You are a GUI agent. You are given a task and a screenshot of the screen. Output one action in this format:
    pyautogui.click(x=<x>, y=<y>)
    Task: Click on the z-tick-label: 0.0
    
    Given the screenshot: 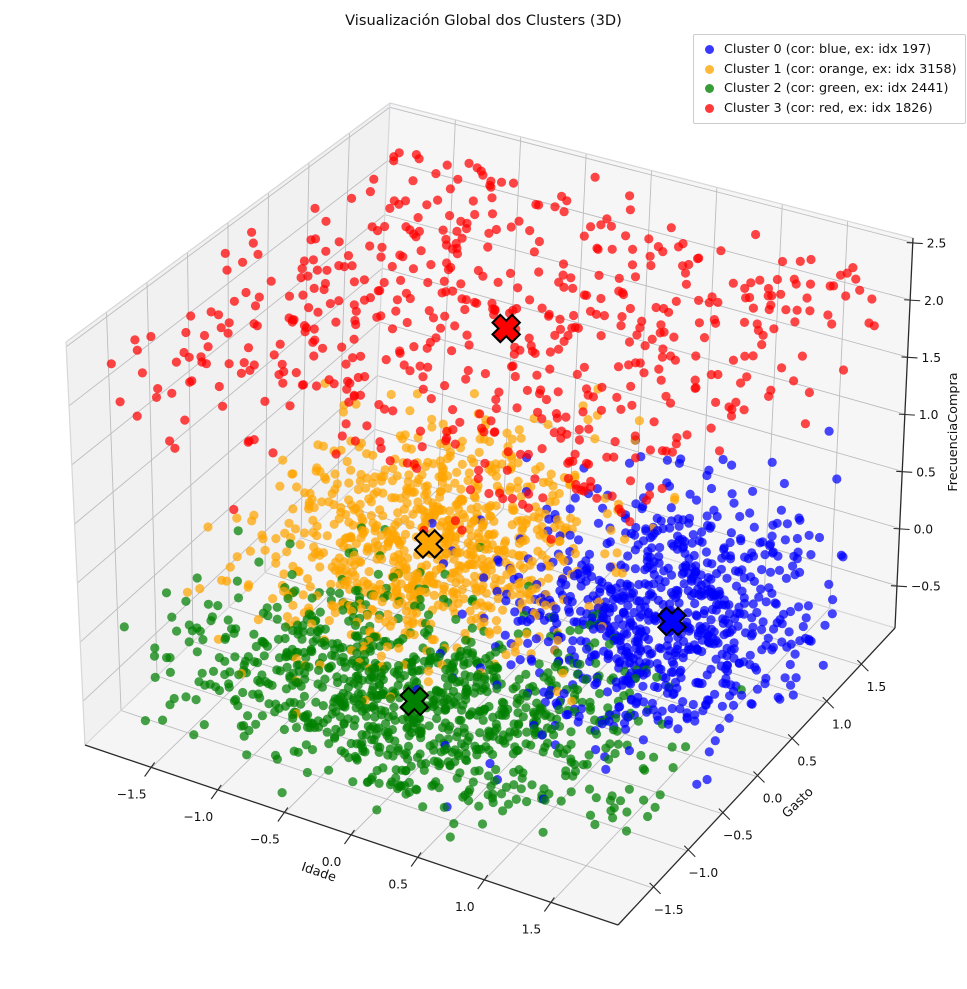 What is the action you would take?
    pyautogui.click(x=924, y=529)
    